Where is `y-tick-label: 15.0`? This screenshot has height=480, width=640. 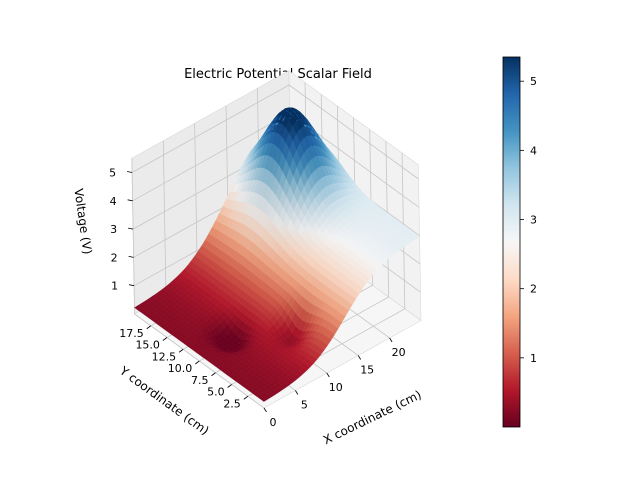 y-tick-label: 15.0 is located at coordinates (147, 345).